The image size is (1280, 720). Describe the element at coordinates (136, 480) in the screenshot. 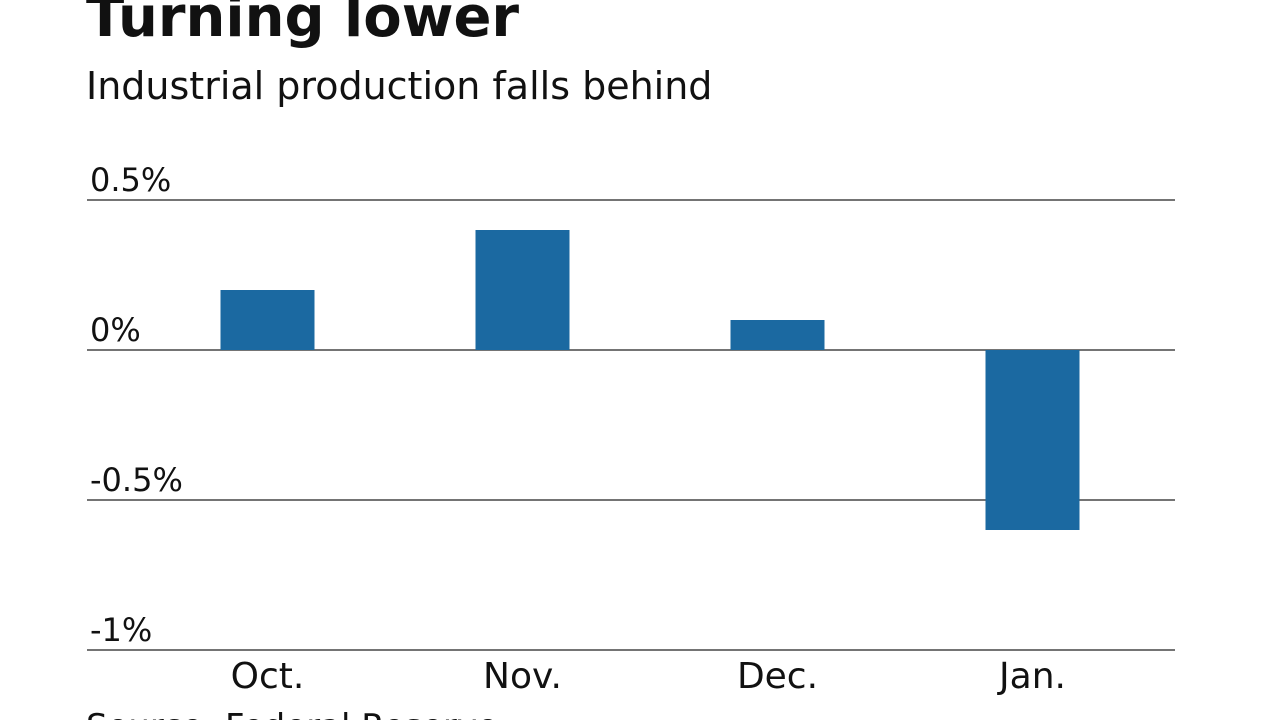

I see `y-tick-label: -0.5%` at that location.